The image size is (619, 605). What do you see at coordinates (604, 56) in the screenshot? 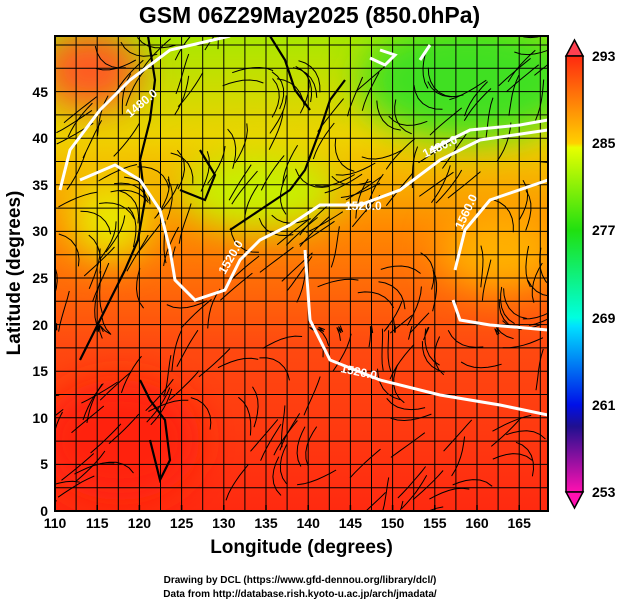
I see `colorbar-tick-label: 293` at bounding box center [604, 56].